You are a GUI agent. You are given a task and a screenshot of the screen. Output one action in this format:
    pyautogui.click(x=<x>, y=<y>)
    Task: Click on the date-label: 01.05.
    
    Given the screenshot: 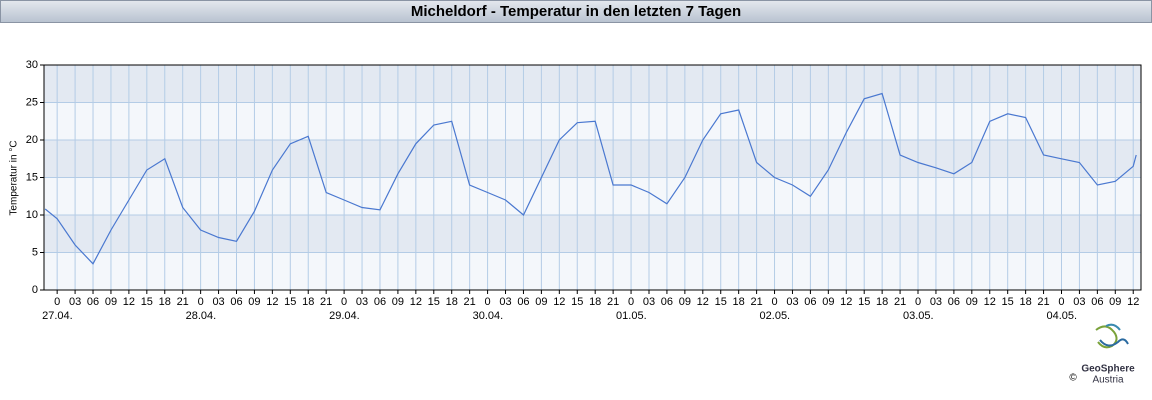 What is the action you would take?
    pyautogui.click(x=631, y=316)
    